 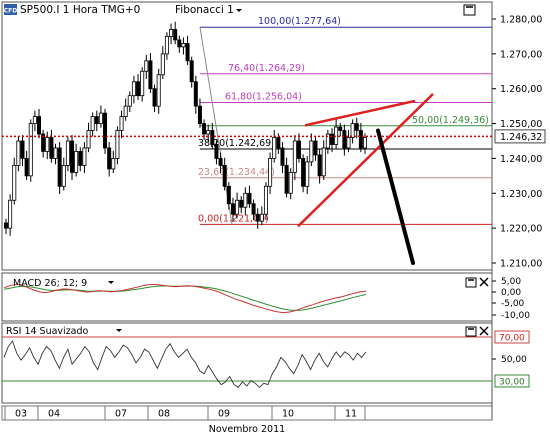 I want to click on trend-annotations, so click(x=365, y=179).